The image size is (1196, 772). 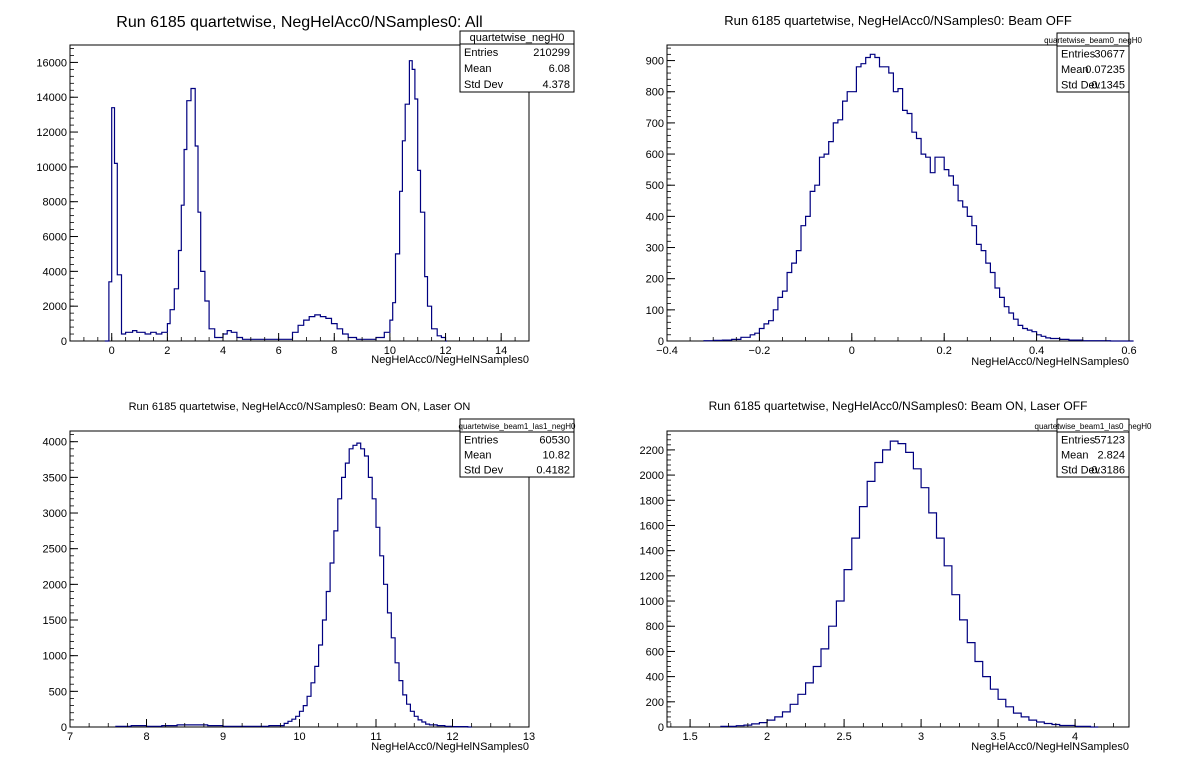 What do you see at coordinates (70, 737) in the screenshot?
I see `x-tick-label: 7` at bounding box center [70, 737].